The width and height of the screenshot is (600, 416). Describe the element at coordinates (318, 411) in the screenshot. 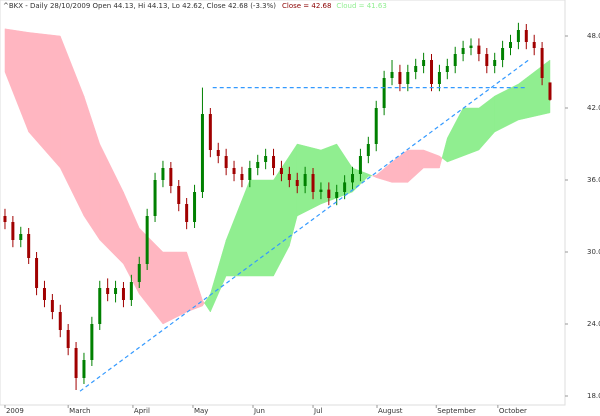

I see `x-tick-label: Jul` at that location.